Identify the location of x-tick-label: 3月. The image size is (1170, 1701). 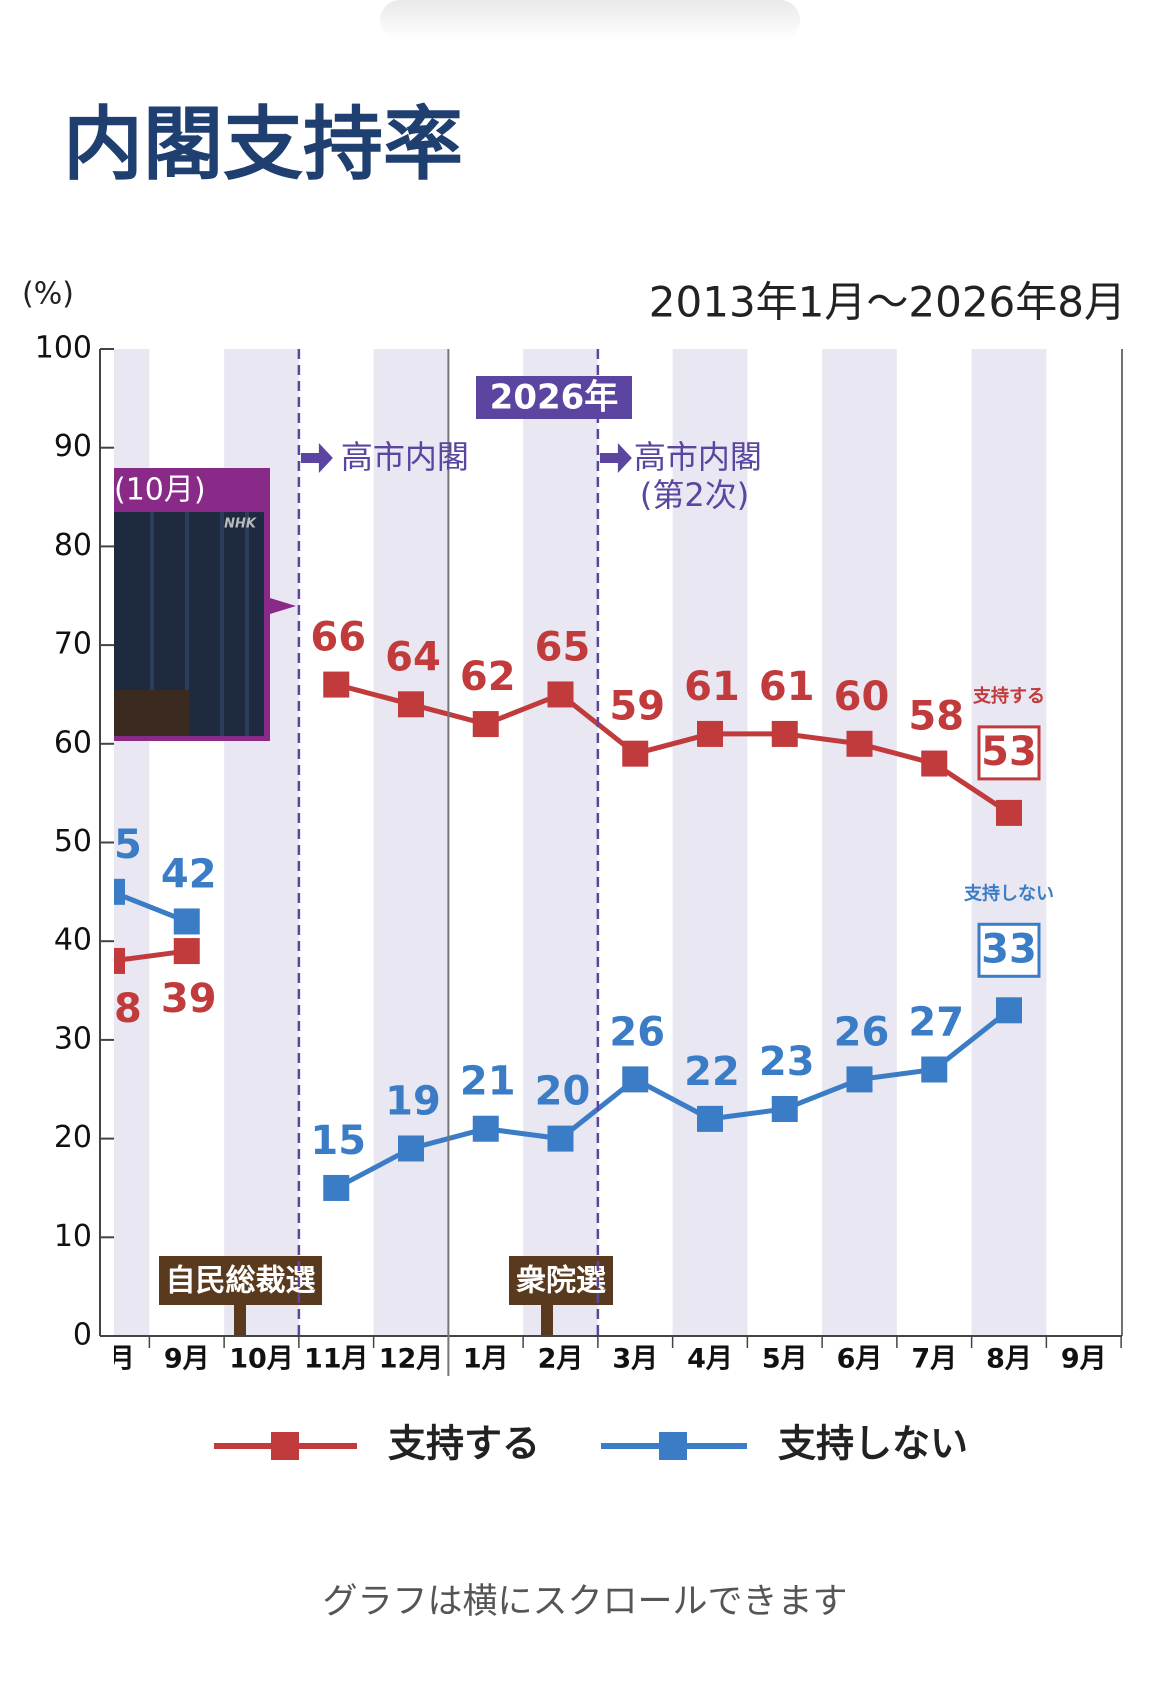
(635, 1359).